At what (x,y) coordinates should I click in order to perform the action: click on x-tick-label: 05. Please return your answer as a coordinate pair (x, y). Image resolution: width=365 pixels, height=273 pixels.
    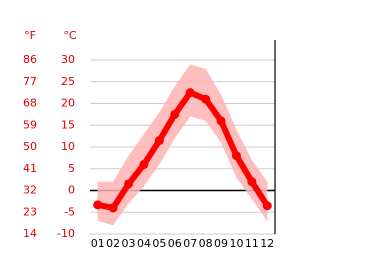
    Looking at the image, I should click on (159, 243).